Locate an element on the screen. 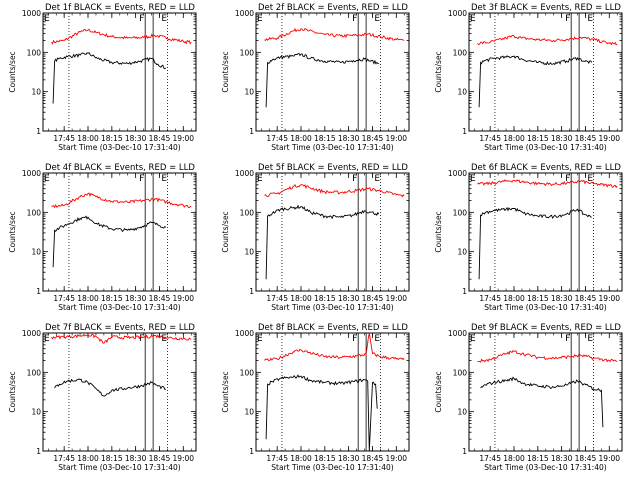 This screenshot has height=480, width=640. panel-title: Det 4f BLACK = Events, RED = LLD is located at coordinates (120, 168).